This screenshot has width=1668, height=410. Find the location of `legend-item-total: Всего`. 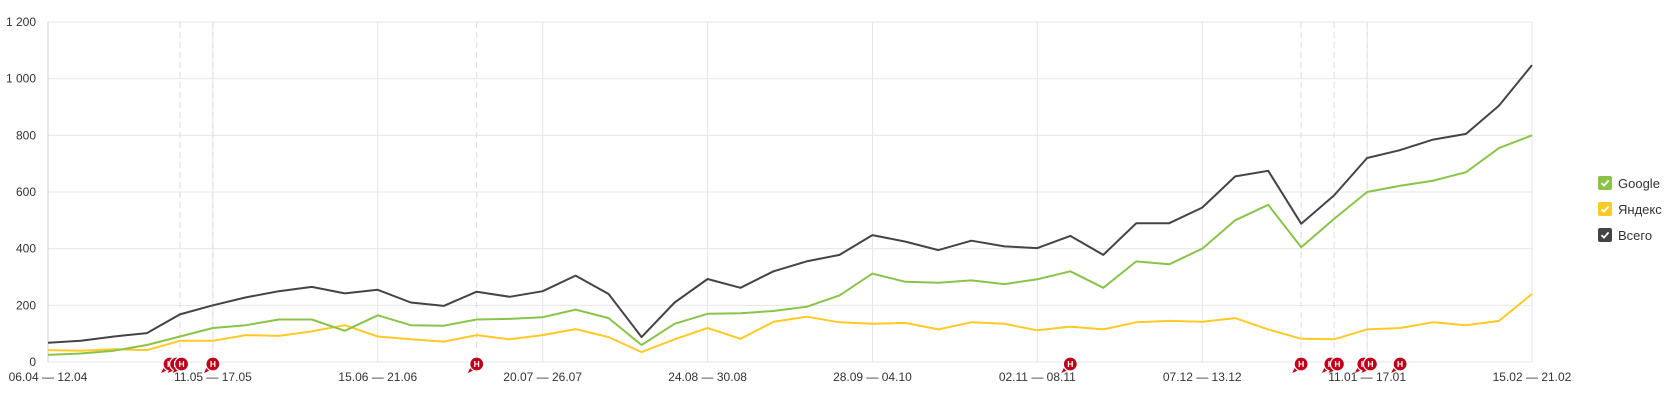

legend-item-total: Всего is located at coordinates (1630, 235).